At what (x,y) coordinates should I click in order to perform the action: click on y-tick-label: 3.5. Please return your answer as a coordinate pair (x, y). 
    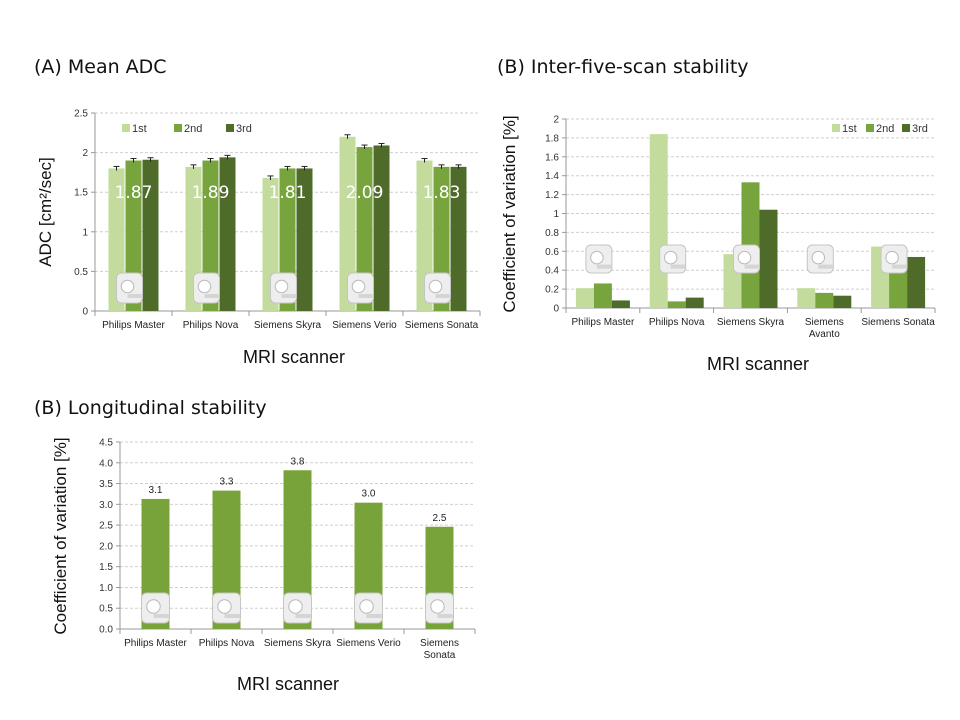
    Looking at the image, I should click on (106, 484).